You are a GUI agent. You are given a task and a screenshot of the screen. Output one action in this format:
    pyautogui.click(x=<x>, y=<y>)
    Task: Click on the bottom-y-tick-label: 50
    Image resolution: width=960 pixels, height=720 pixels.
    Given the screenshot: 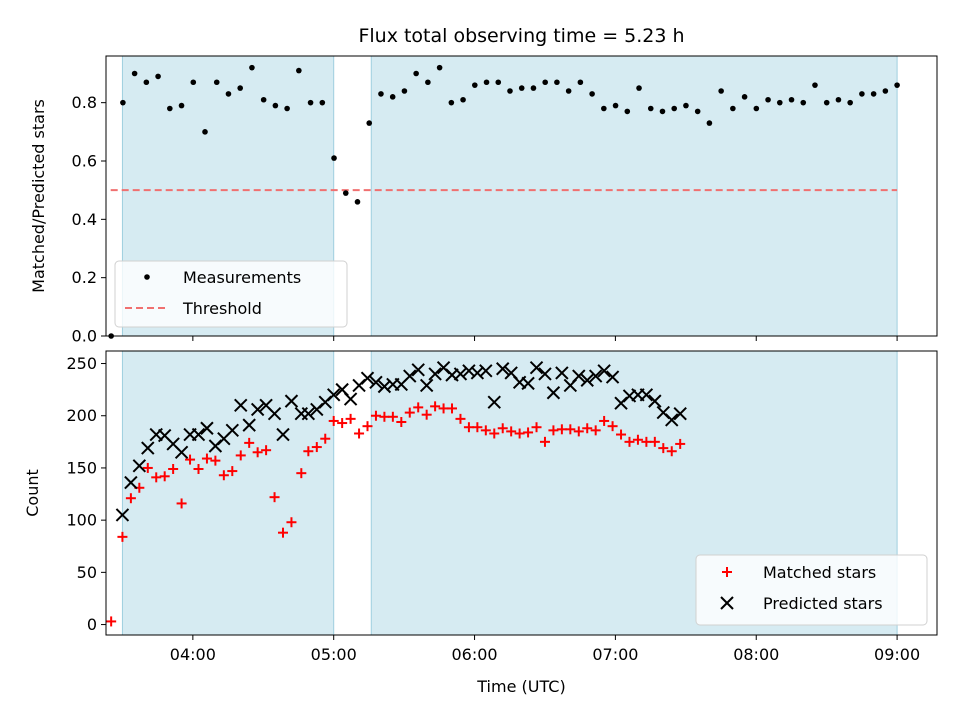 What is the action you would take?
    pyautogui.click(x=87, y=572)
    